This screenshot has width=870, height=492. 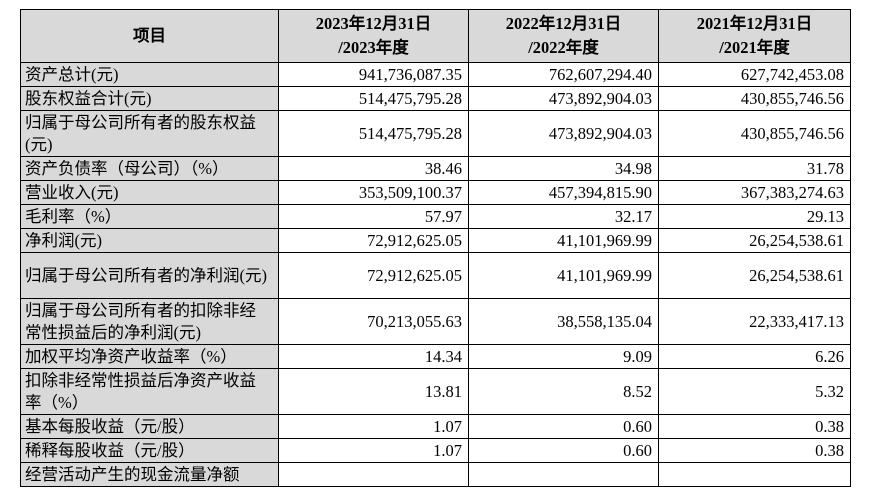 I want to click on value-2021: 31.78, so click(x=754, y=168).